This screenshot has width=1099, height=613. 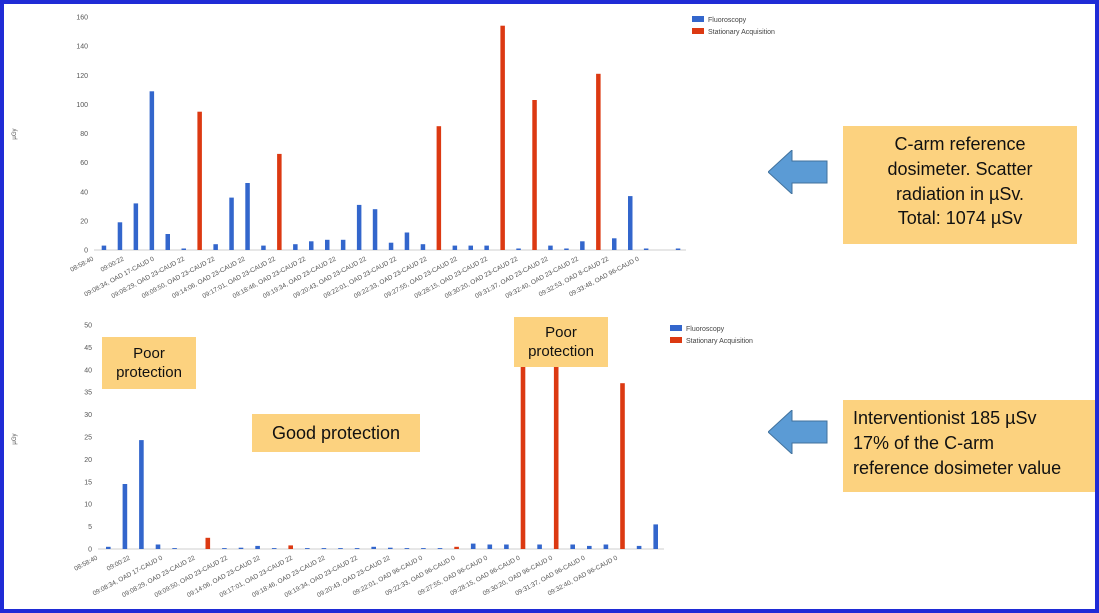 I want to click on legend-label-fluoroscopy: Fluoroscopy, so click(x=727, y=20).